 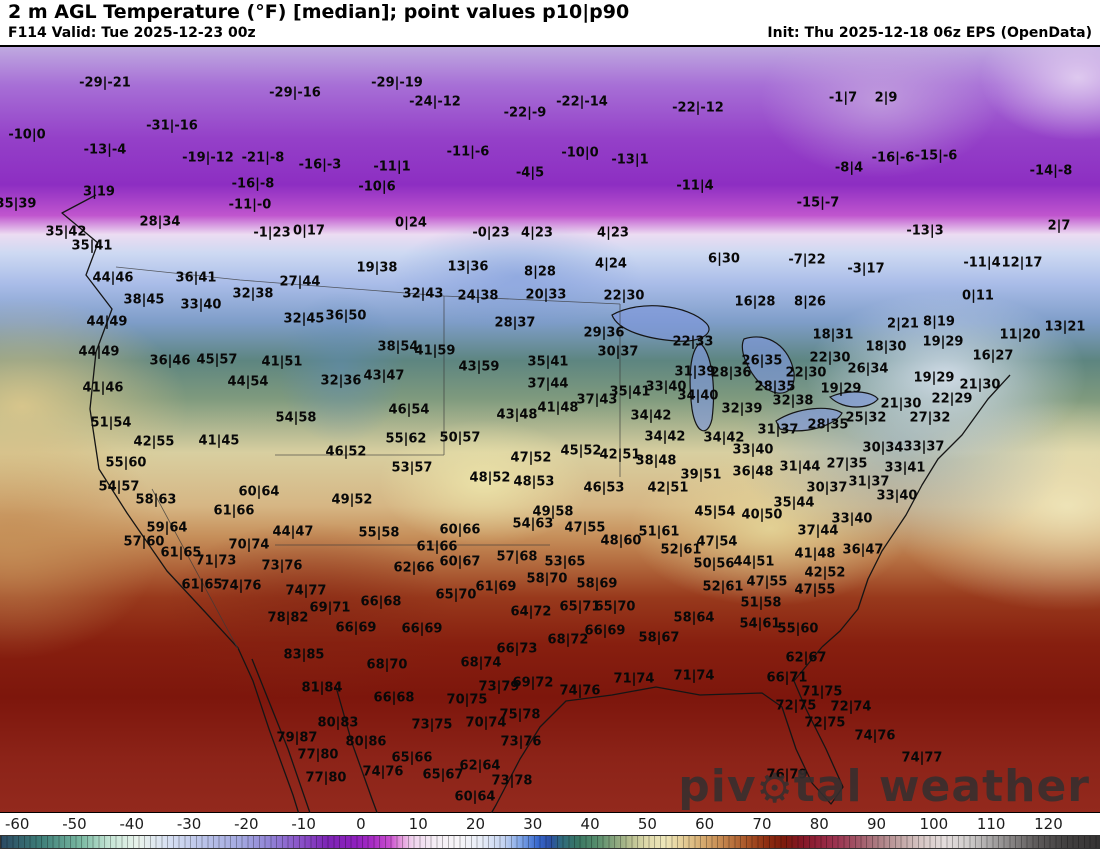 What do you see at coordinates (1059, 226) in the screenshot?
I see `point-value-label: 2|7` at bounding box center [1059, 226].